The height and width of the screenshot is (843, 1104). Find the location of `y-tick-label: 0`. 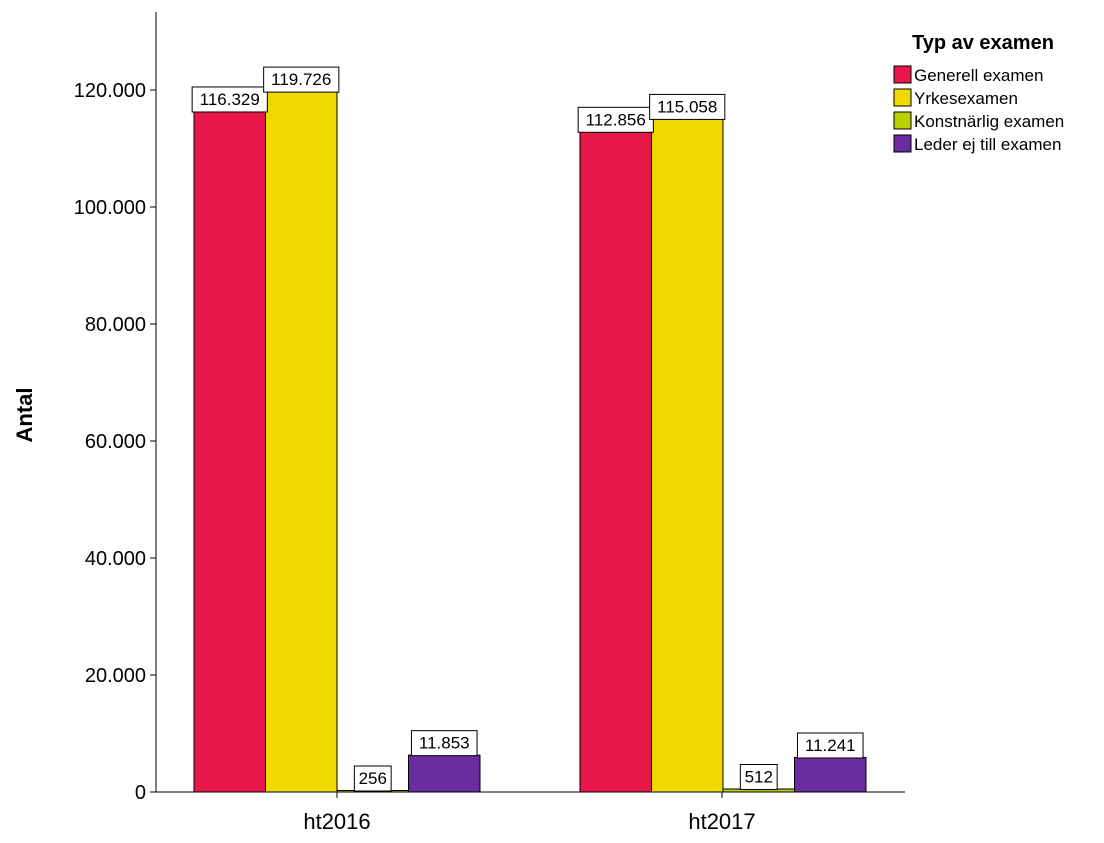

y-tick-label: 0 is located at coordinates (140, 793).